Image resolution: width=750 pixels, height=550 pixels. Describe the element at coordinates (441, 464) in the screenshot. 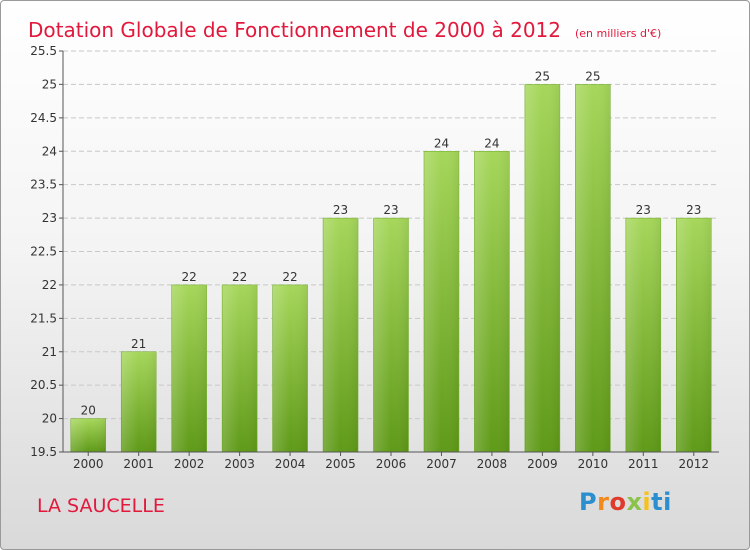

I see `x-tick-label: 2007` at that location.